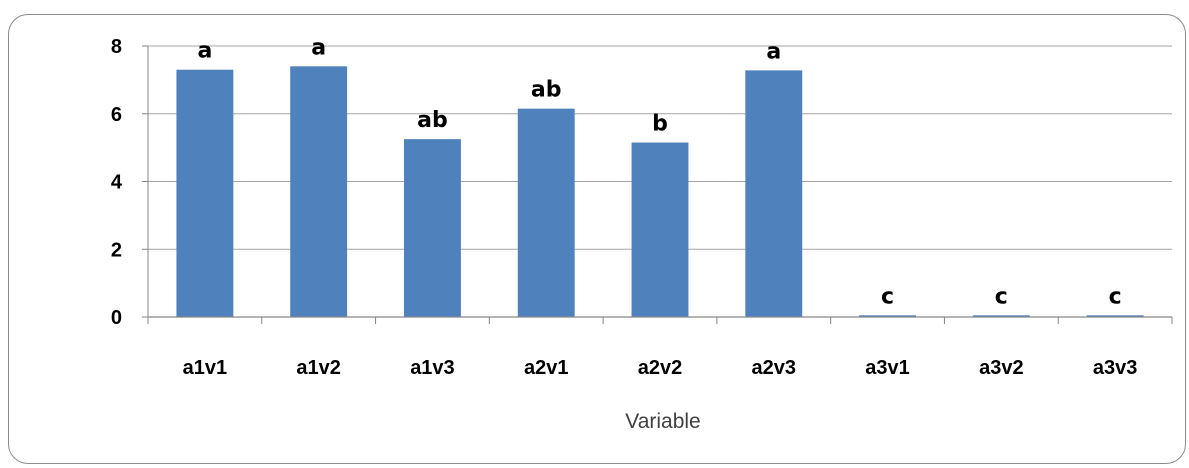 Image resolution: width=1189 pixels, height=468 pixels. I want to click on data-label-a1v3: ab, so click(432, 120).